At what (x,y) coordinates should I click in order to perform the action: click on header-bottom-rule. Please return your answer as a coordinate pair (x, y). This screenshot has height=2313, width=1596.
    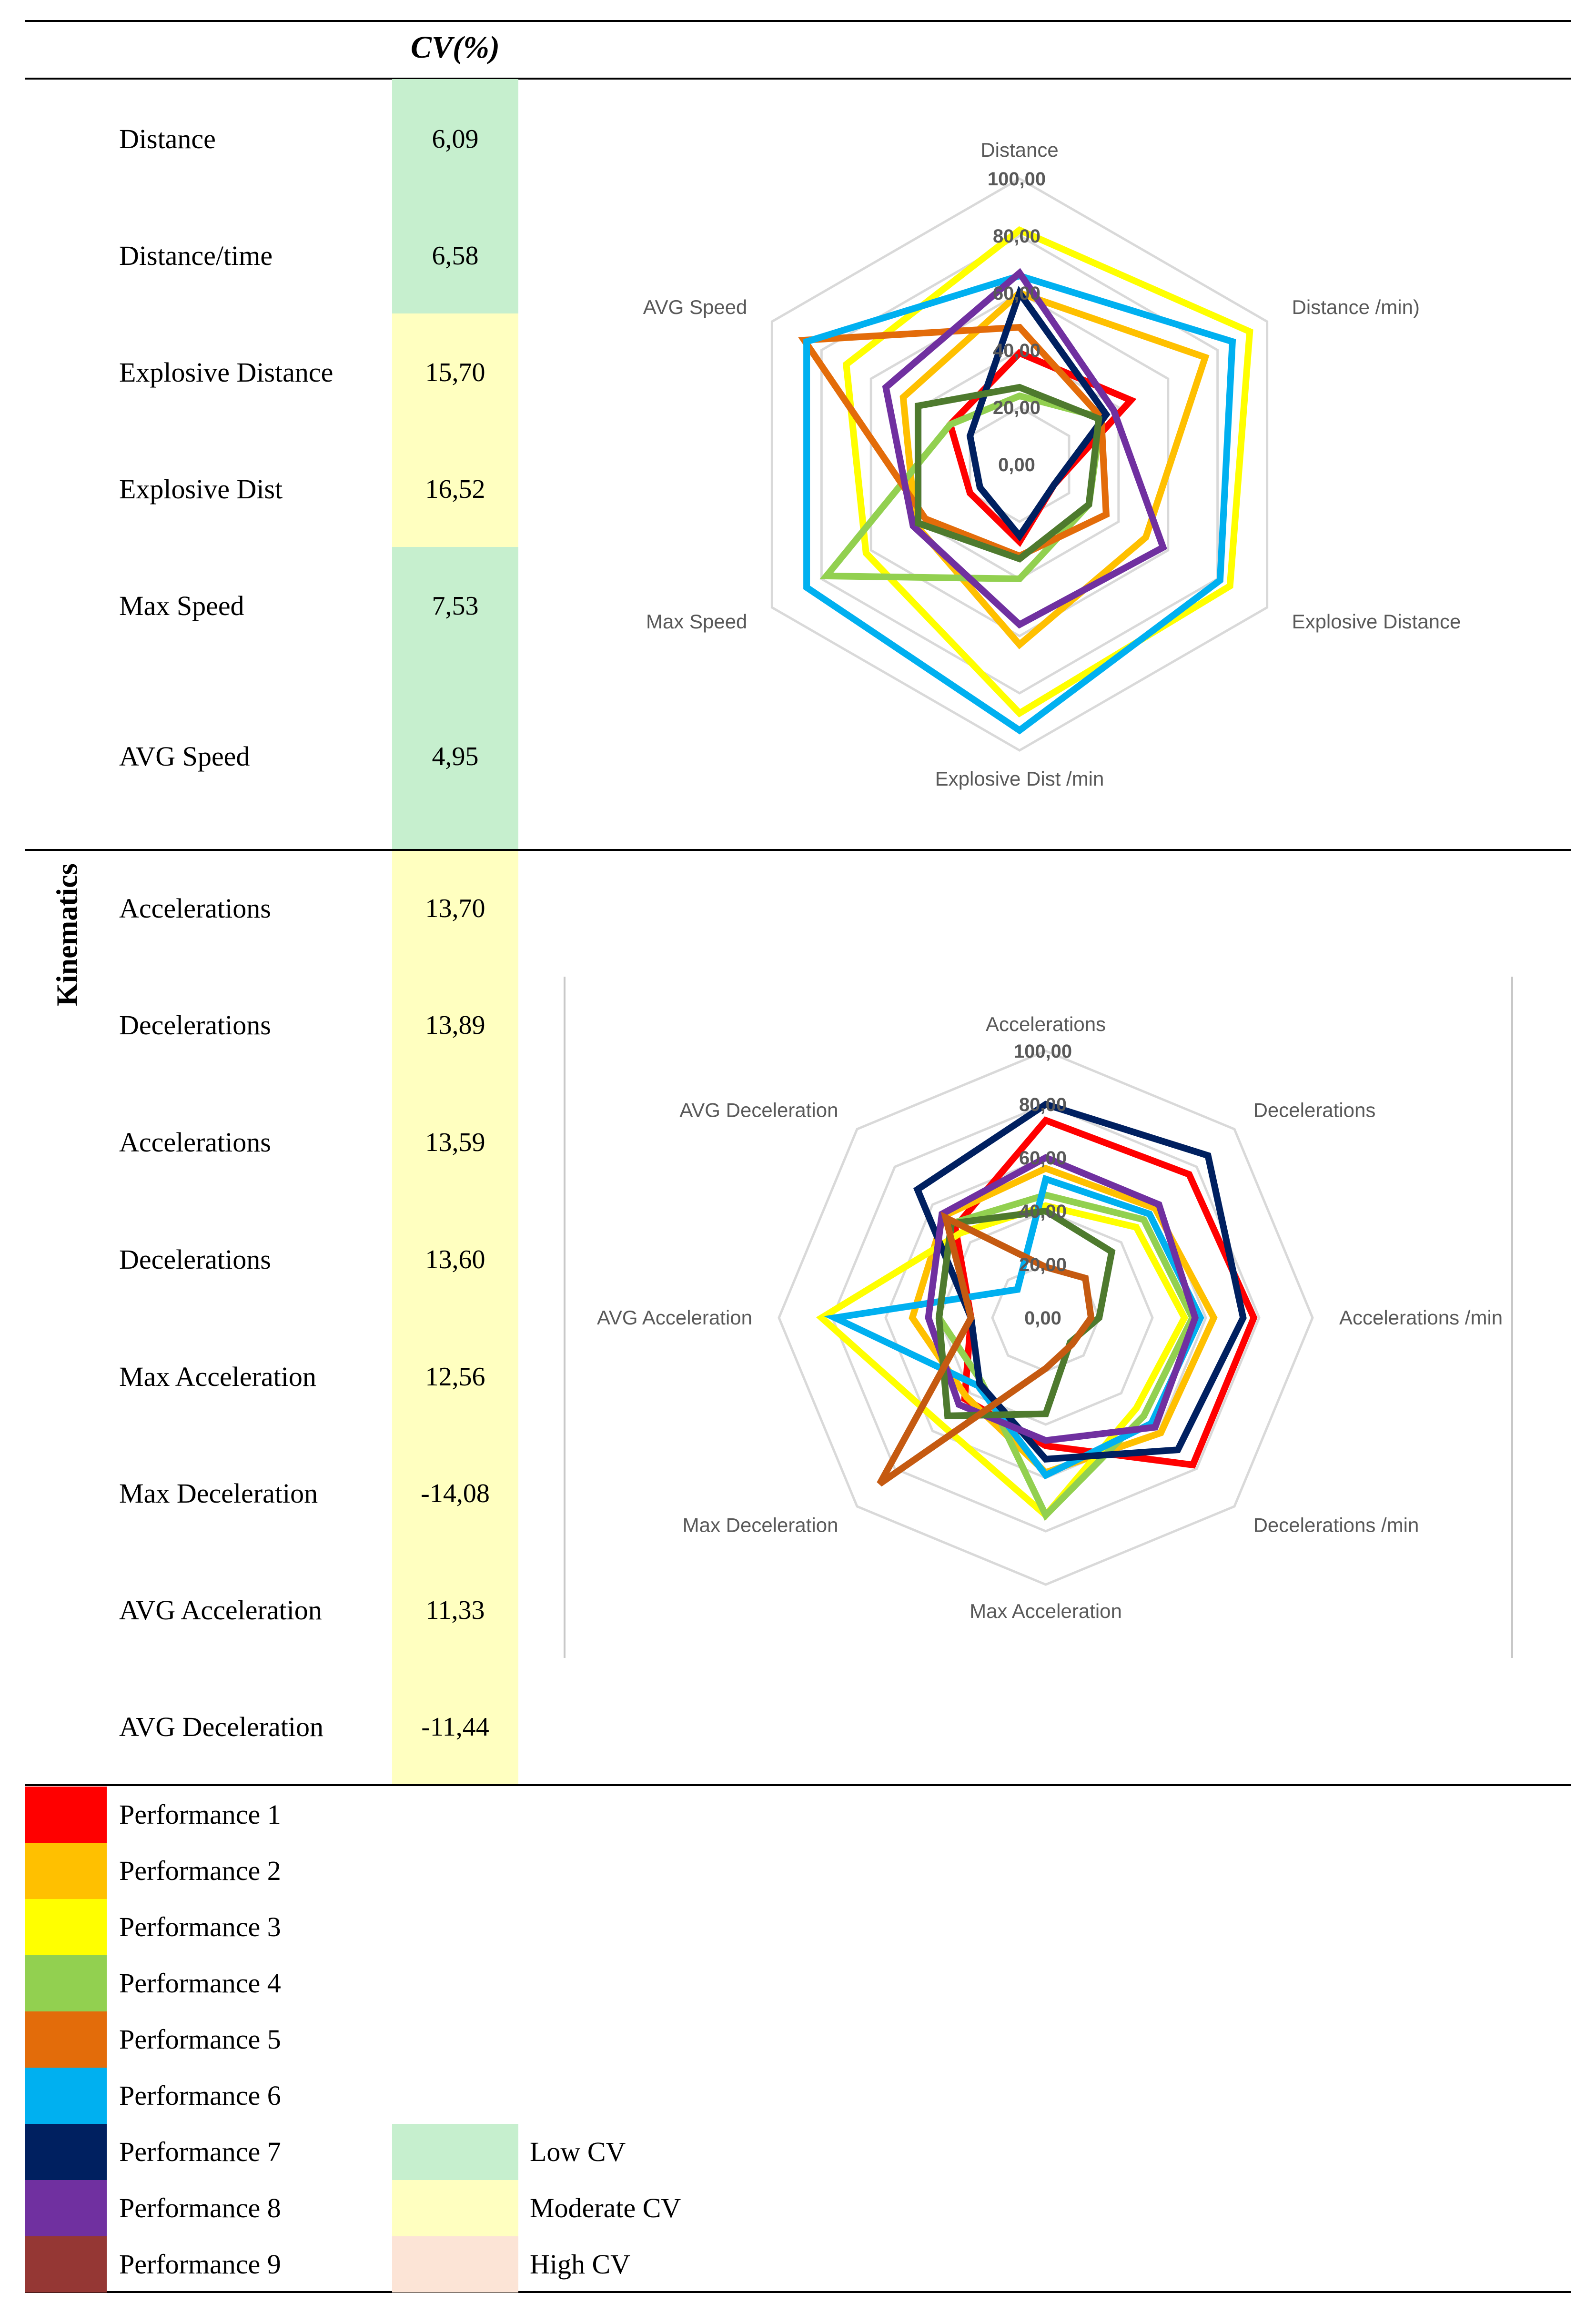
    Looking at the image, I should click on (798, 79).